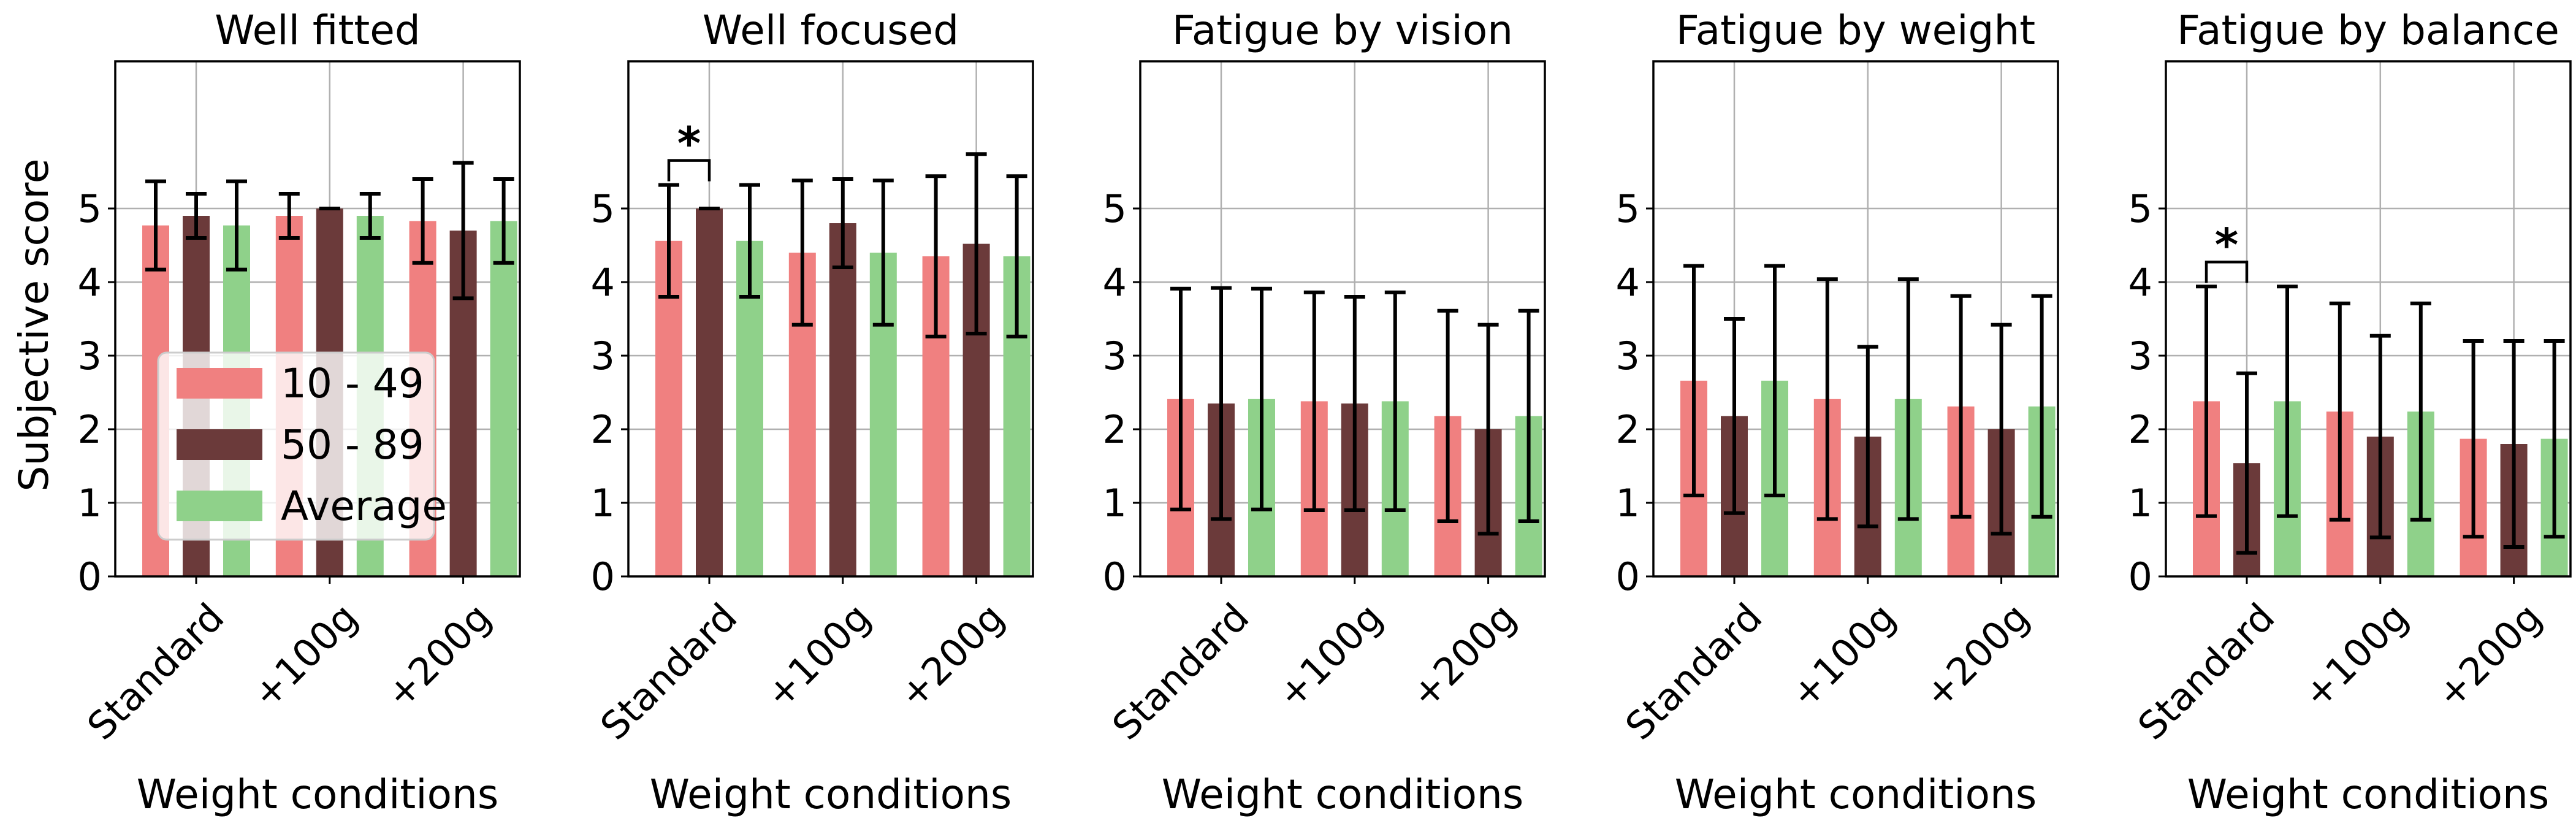 The height and width of the screenshot is (826, 2576). I want to click on legend-label: Average, so click(364, 506).